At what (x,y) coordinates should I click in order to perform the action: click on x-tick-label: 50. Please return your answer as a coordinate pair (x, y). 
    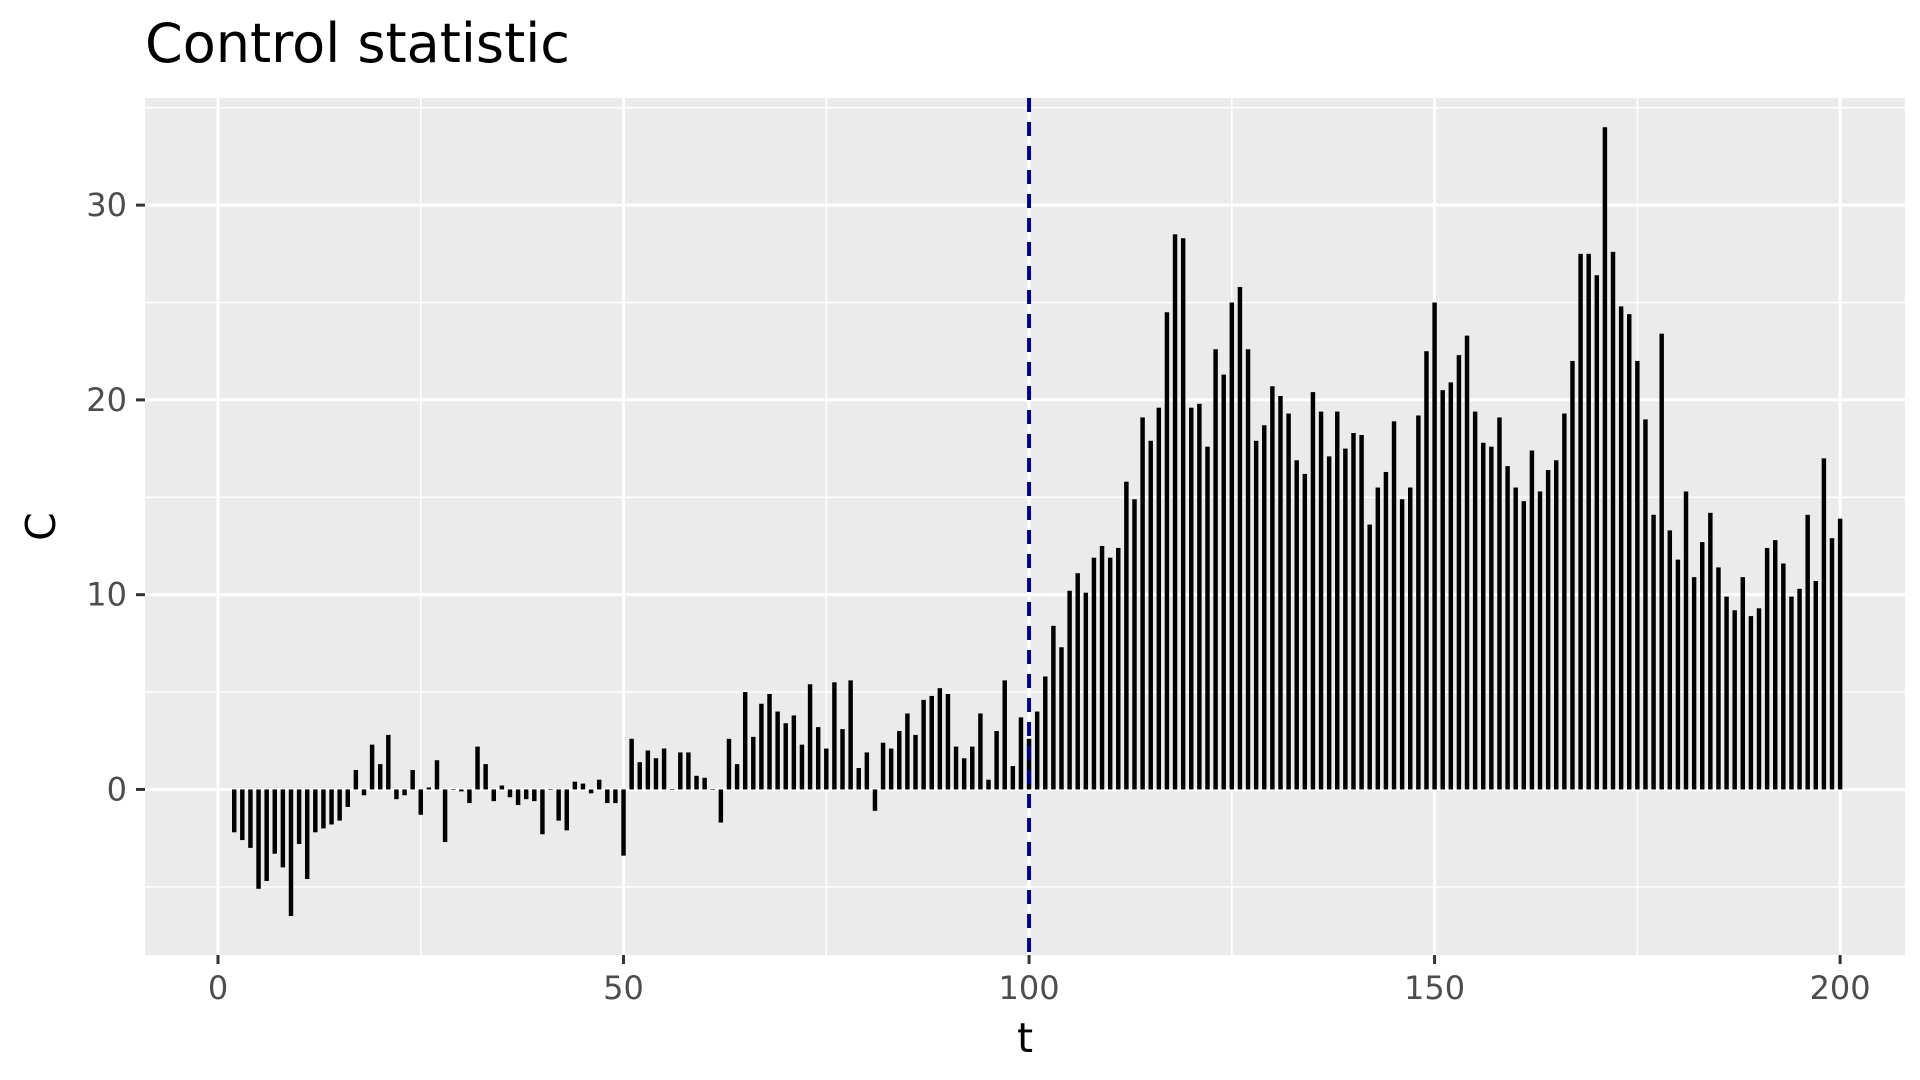
    Looking at the image, I should click on (623, 988).